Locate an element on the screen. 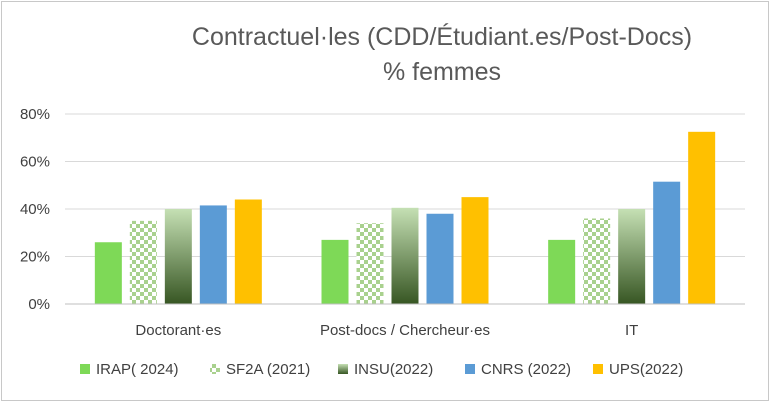 This screenshot has height=402, width=770. legend-label: SF2A (2021) is located at coordinates (268, 369).